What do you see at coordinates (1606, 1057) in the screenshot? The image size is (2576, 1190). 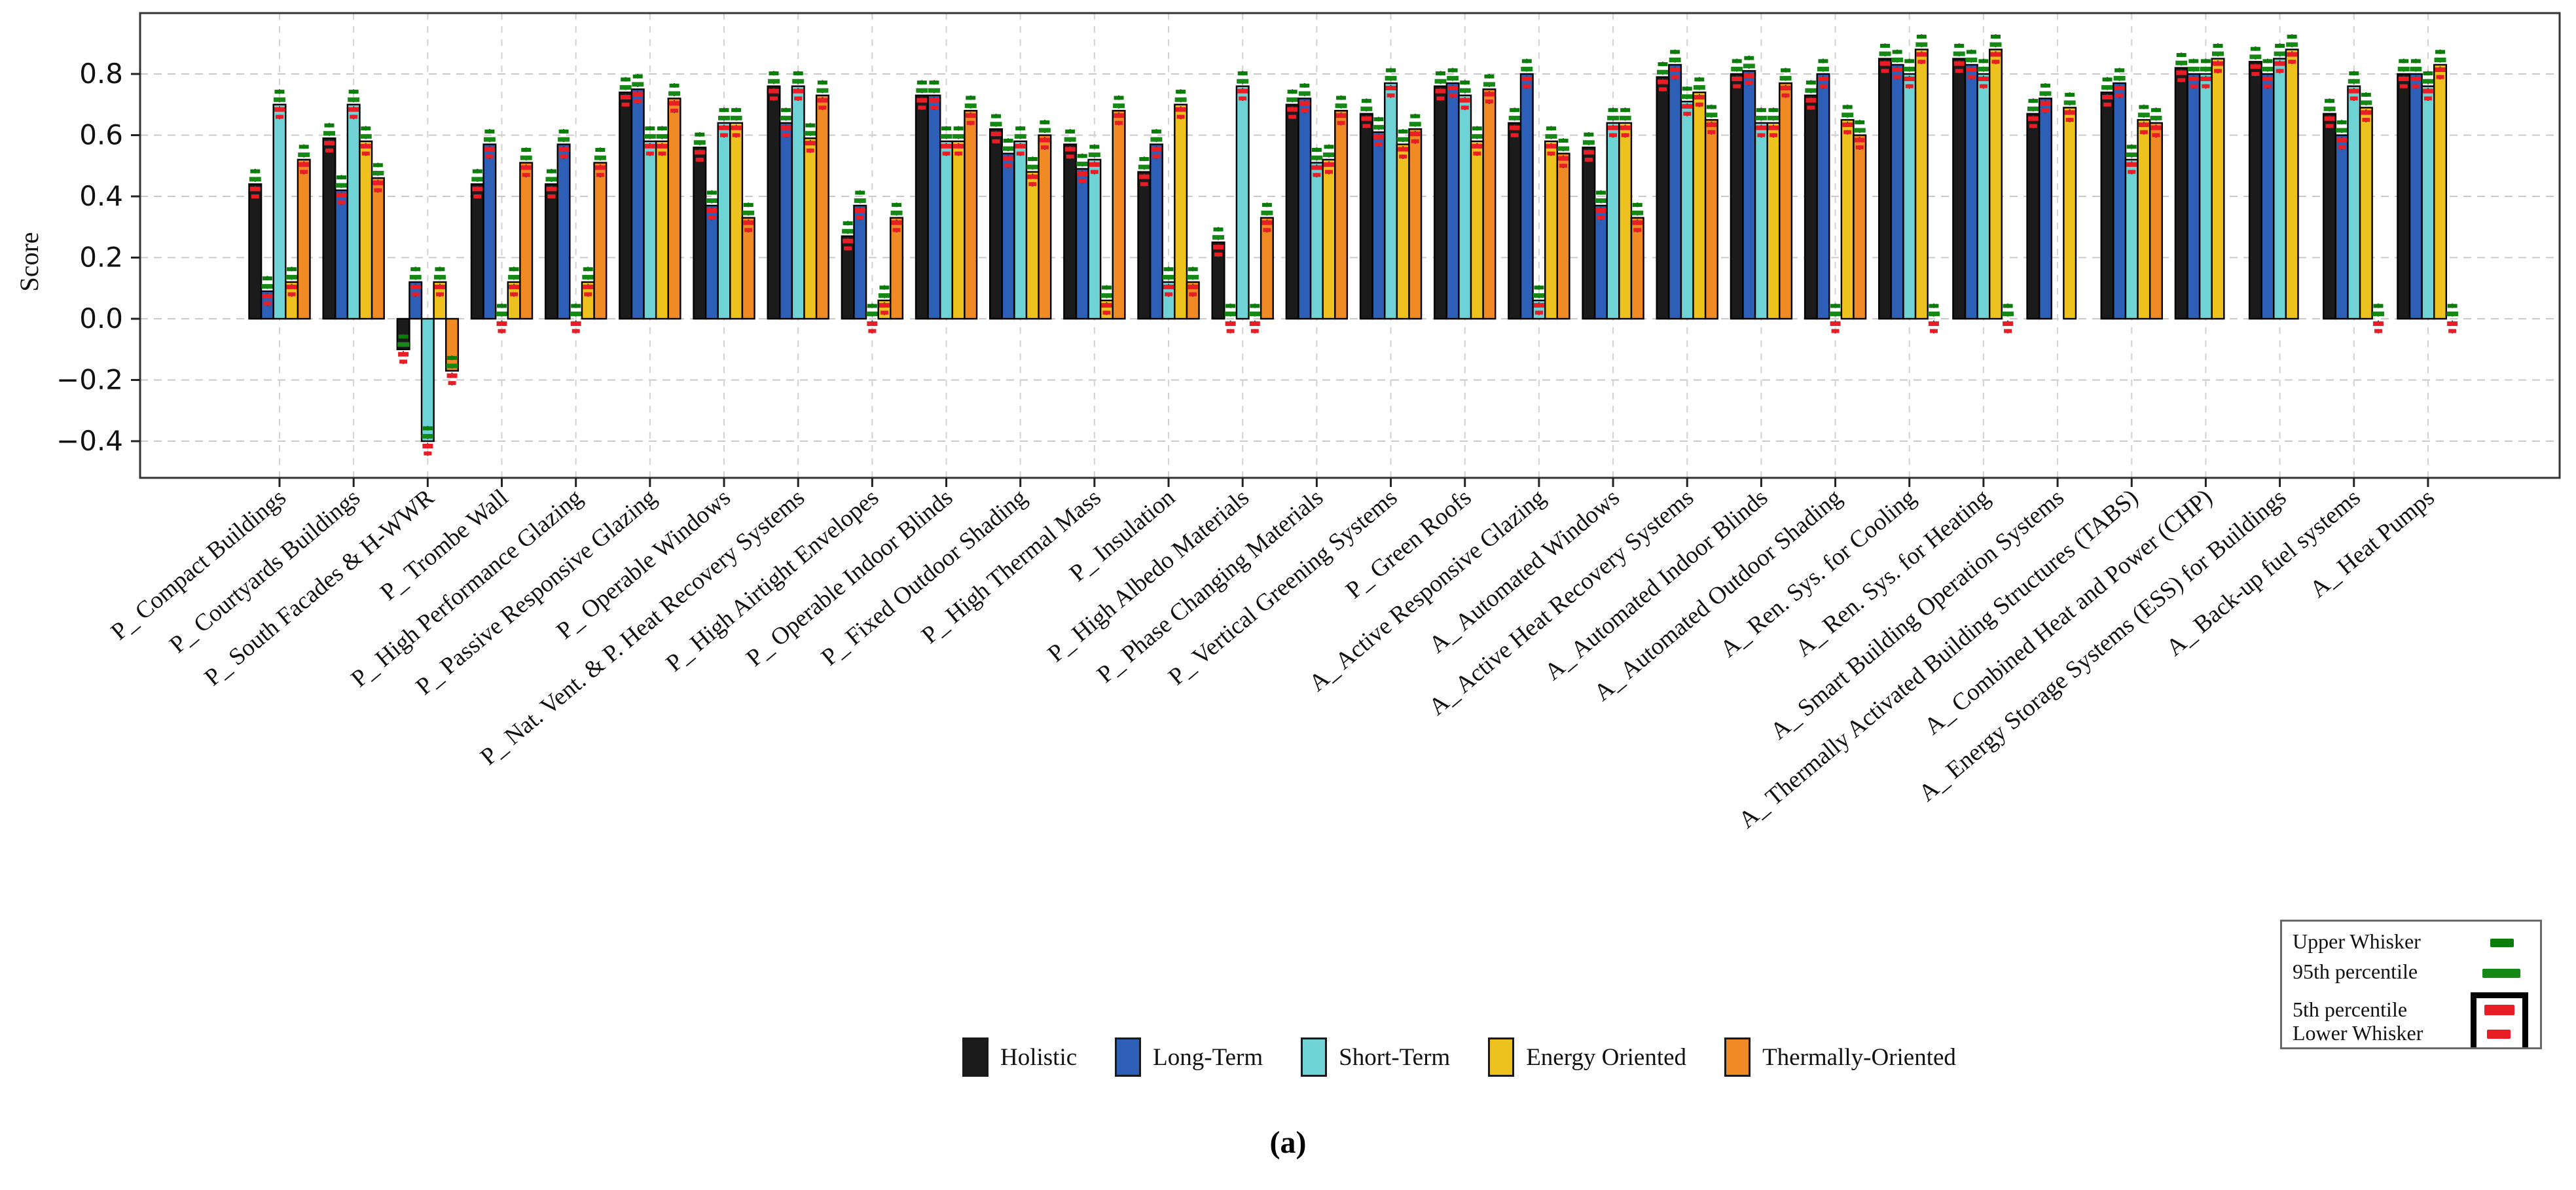 I see `legend-label: Energy Oriented` at bounding box center [1606, 1057].